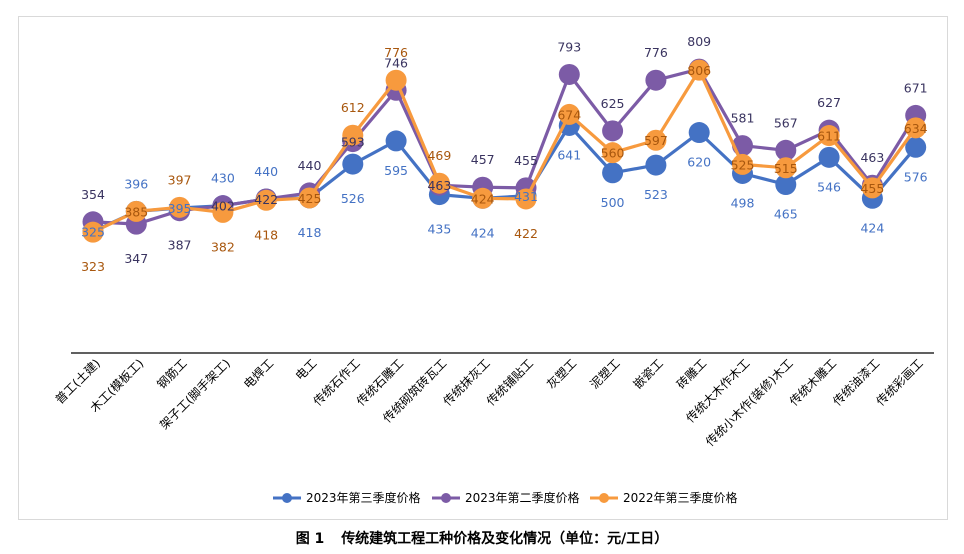  I want to click on legend-label: 2022年第三季度价格, so click(680, 497).